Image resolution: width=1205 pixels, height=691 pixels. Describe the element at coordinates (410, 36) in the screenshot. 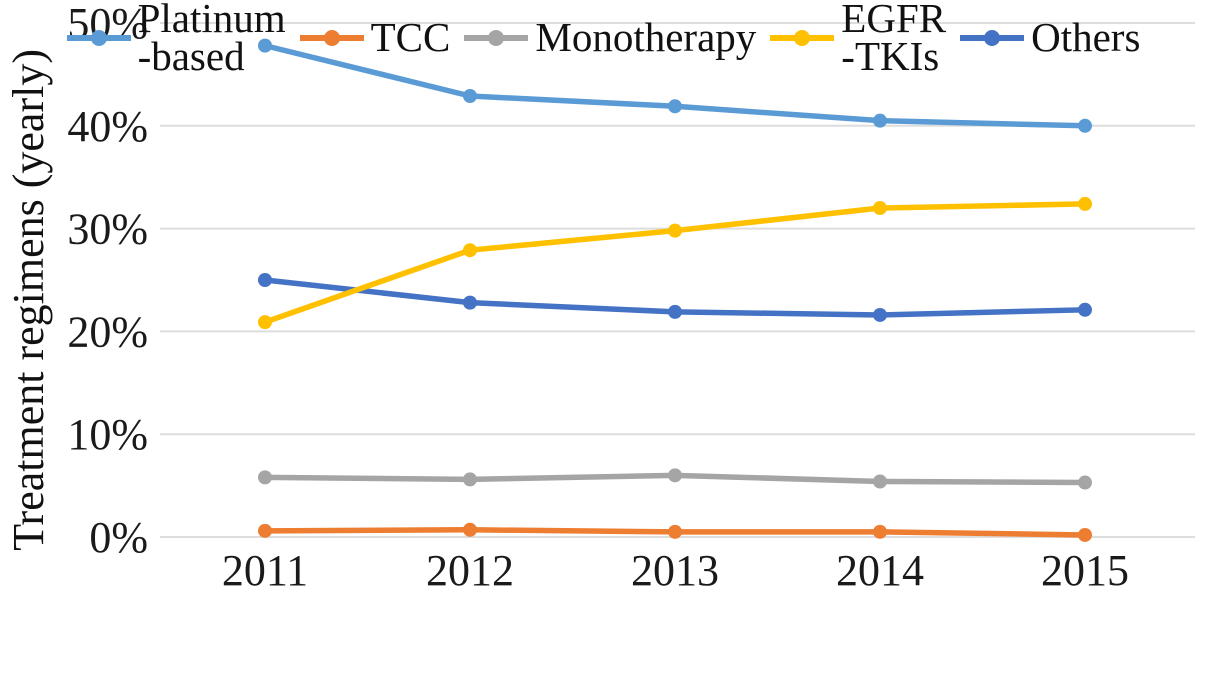

I see `legend-label: TCC` at that location.